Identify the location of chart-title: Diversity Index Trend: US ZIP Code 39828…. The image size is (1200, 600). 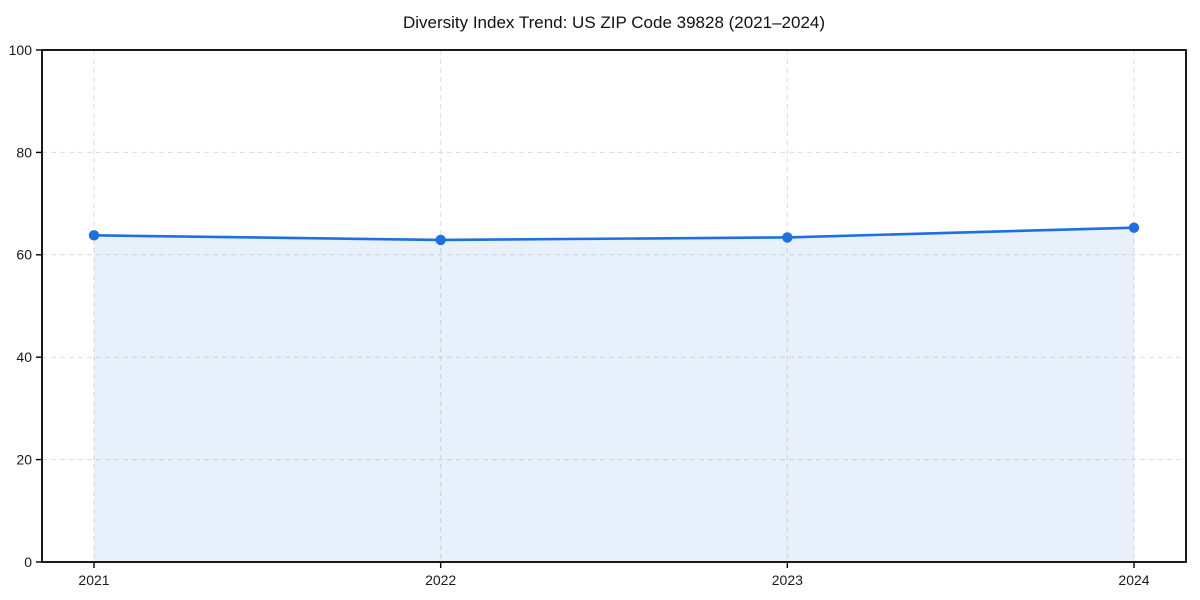
(614, 22).